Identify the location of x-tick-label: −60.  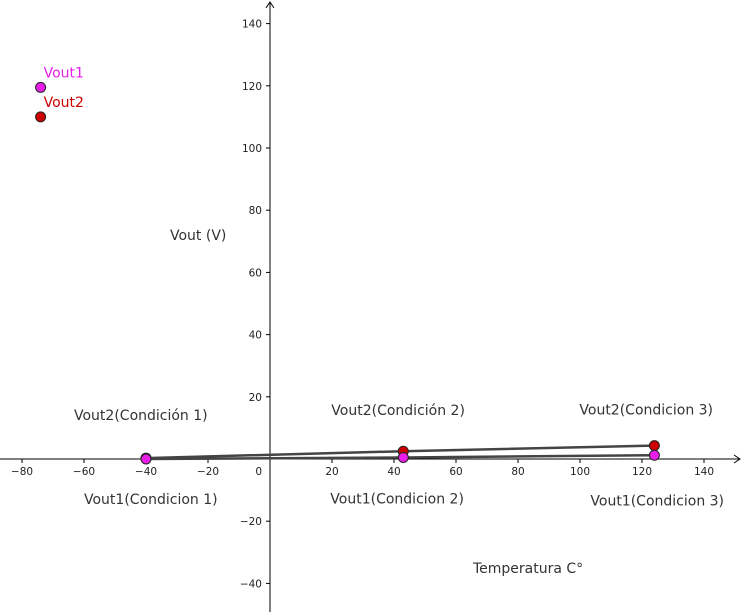
(84, 472).